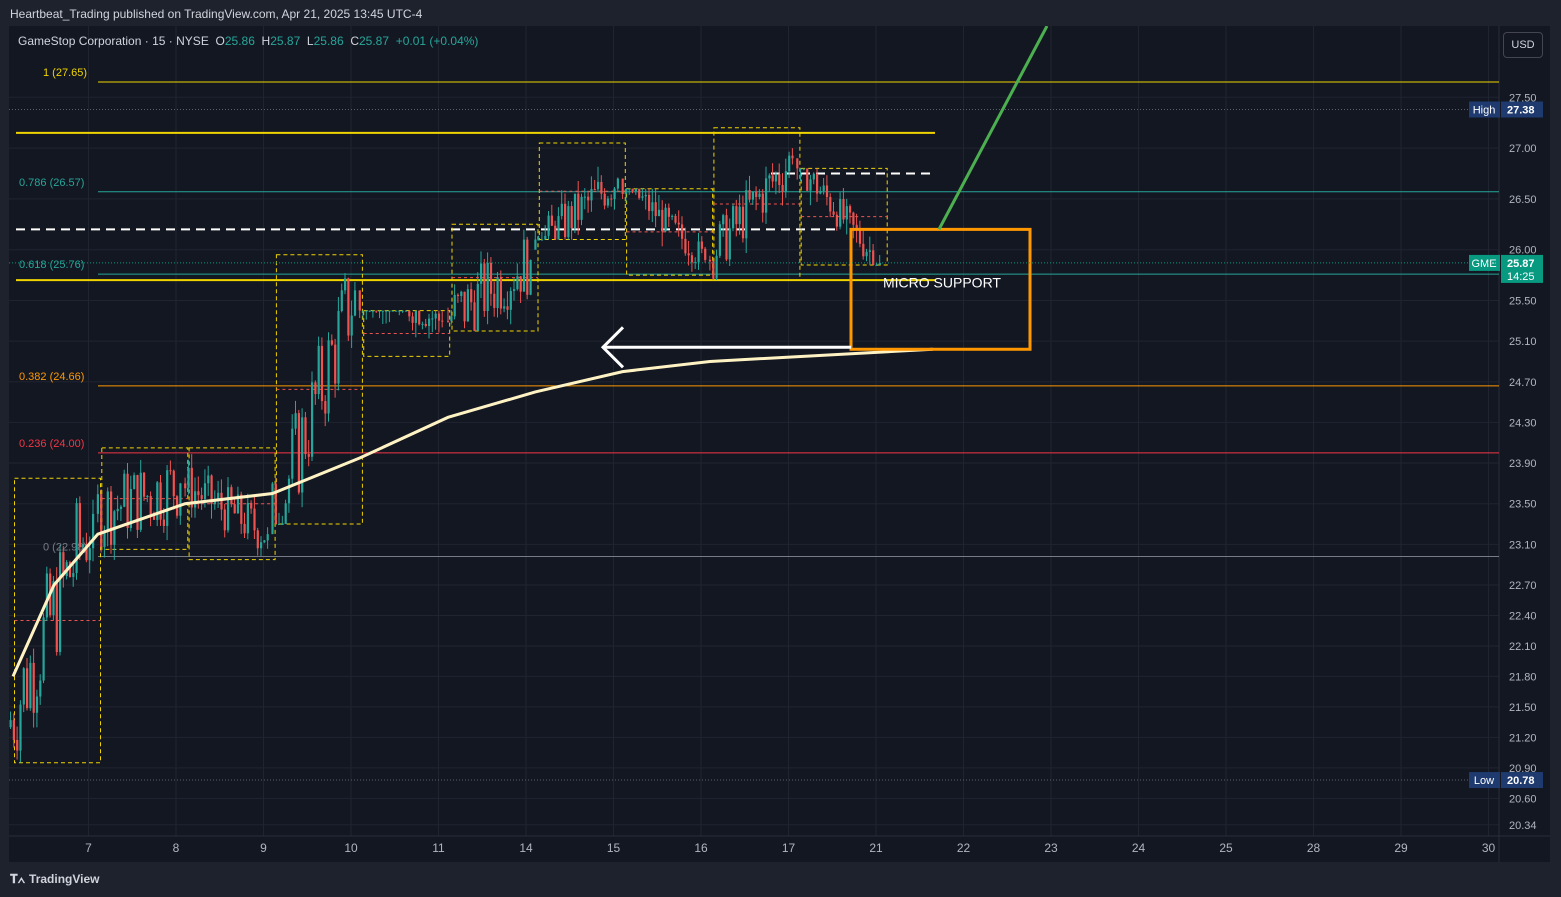 This screenshot has width=1561, height=897. What do you see at coordinates (1051, 848) in the screenshot?
I see `x-tick-label: 23` at bounding box center [1051, 848].